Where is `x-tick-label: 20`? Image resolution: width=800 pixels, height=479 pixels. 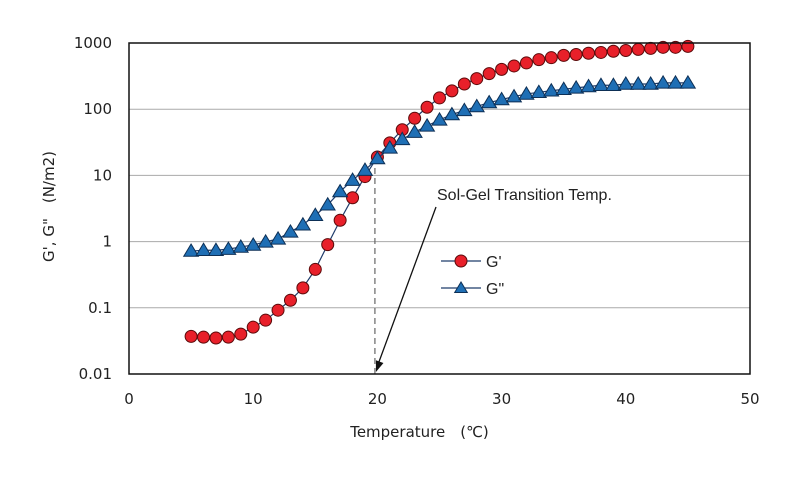 x-tick-label: 20 is located at coordinates (377, 399).